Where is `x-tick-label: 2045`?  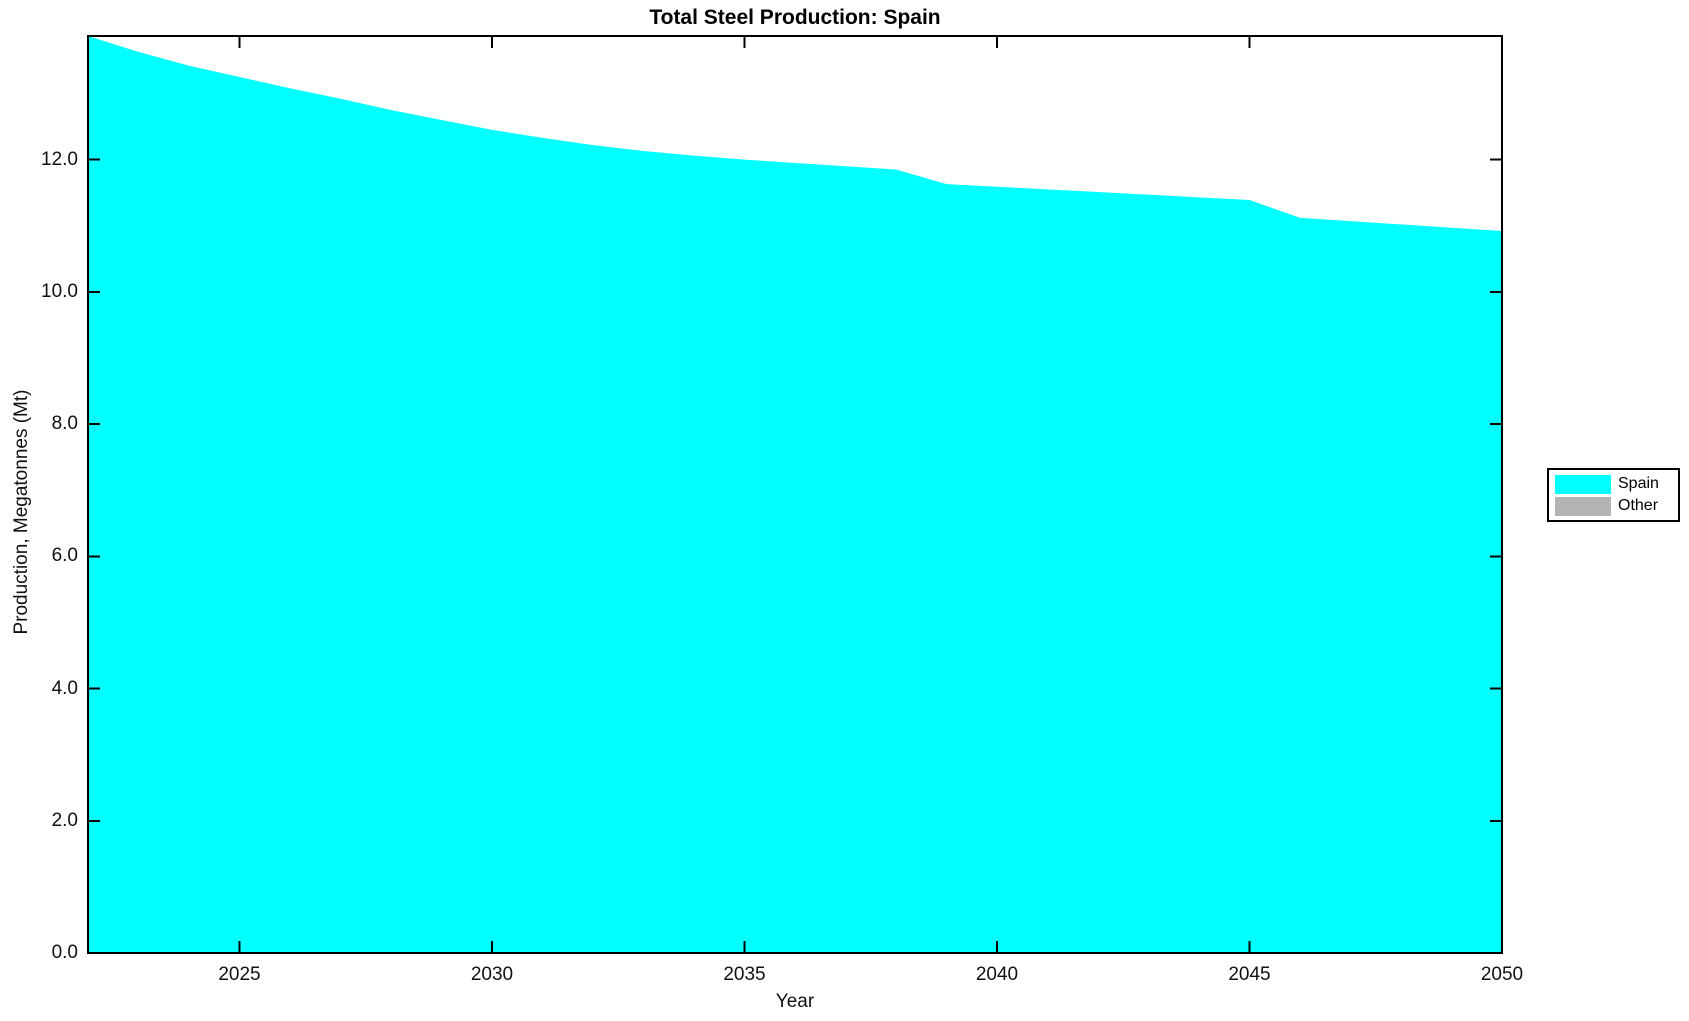
x-tick-label: 2045 is located at coordinates (1249, 974).